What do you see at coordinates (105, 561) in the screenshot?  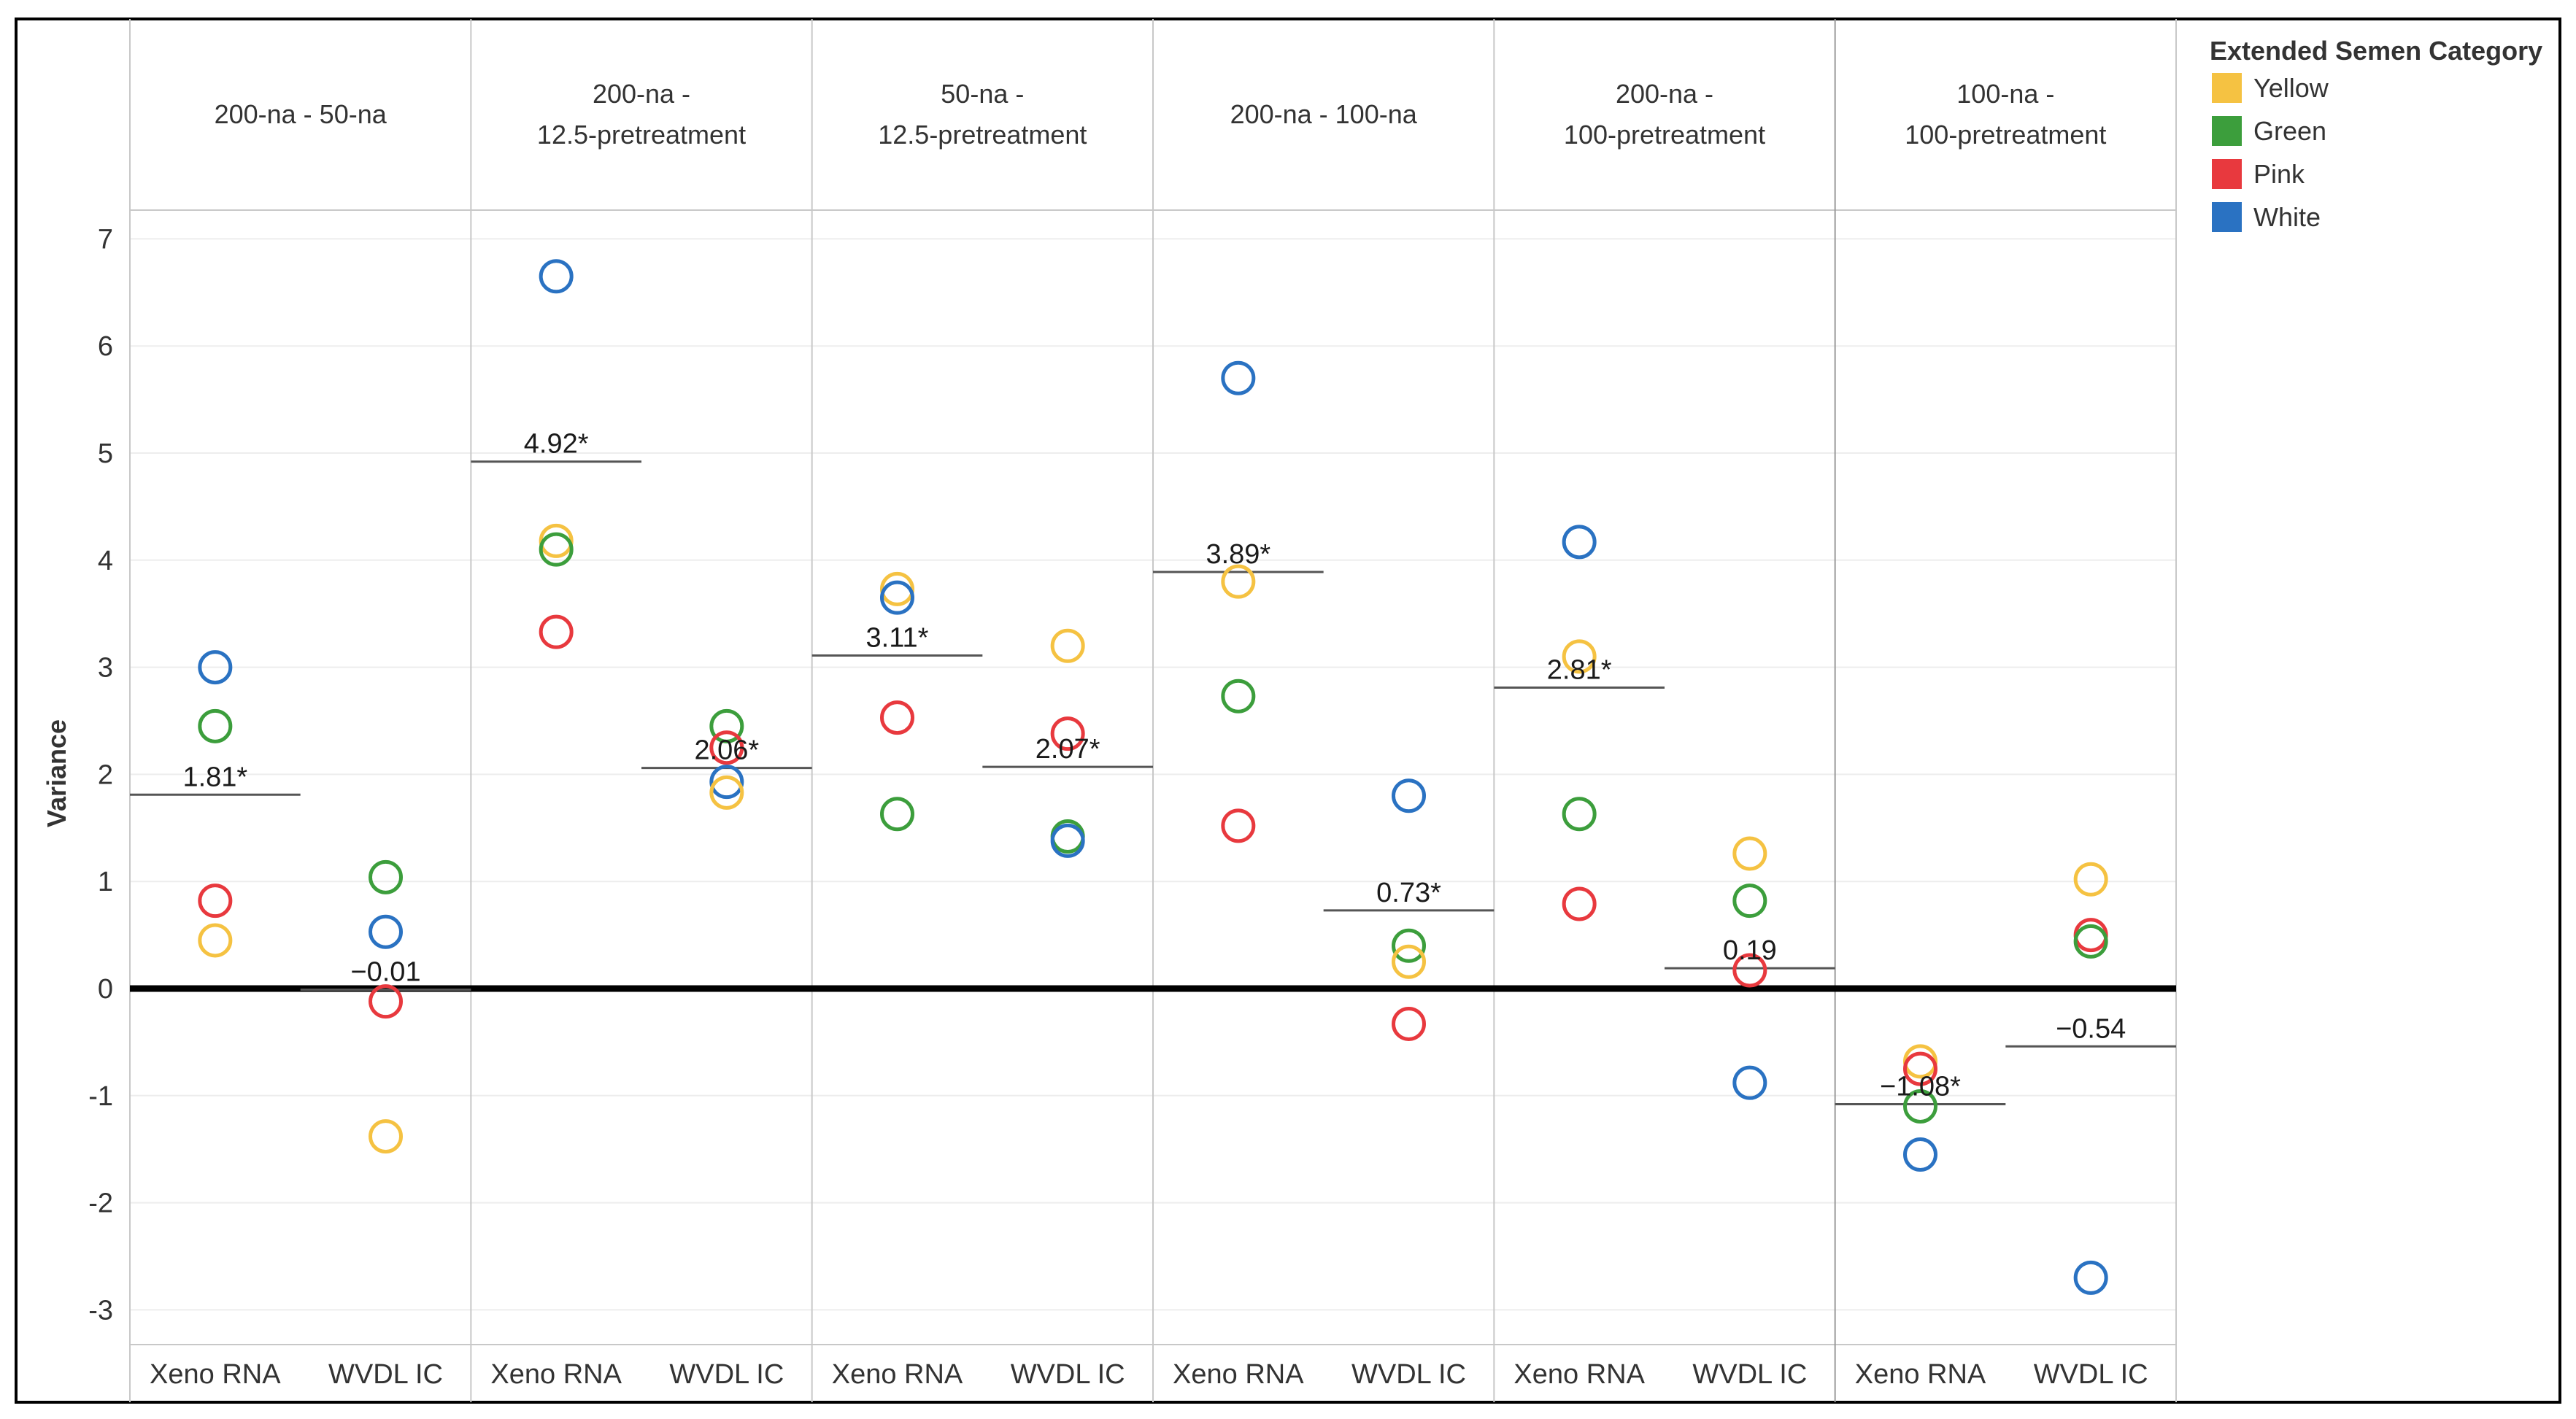 I see `y-tick-label: 4` at bounding box center [105, 561].